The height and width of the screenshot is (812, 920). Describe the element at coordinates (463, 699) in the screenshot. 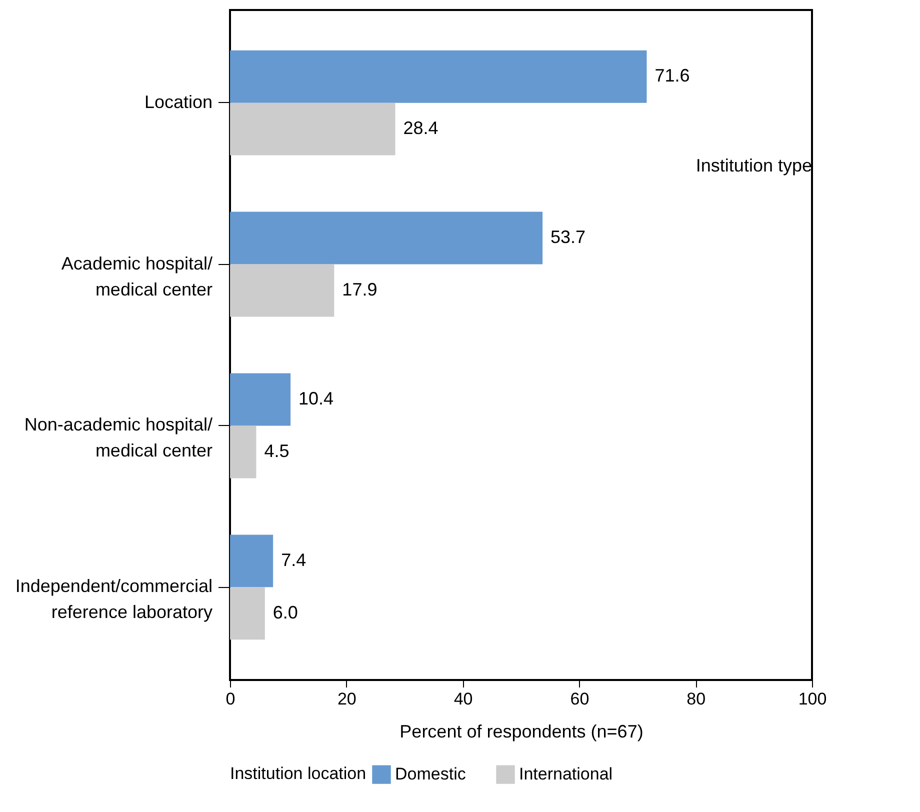

I see `x-tick-label: 40` at that location.